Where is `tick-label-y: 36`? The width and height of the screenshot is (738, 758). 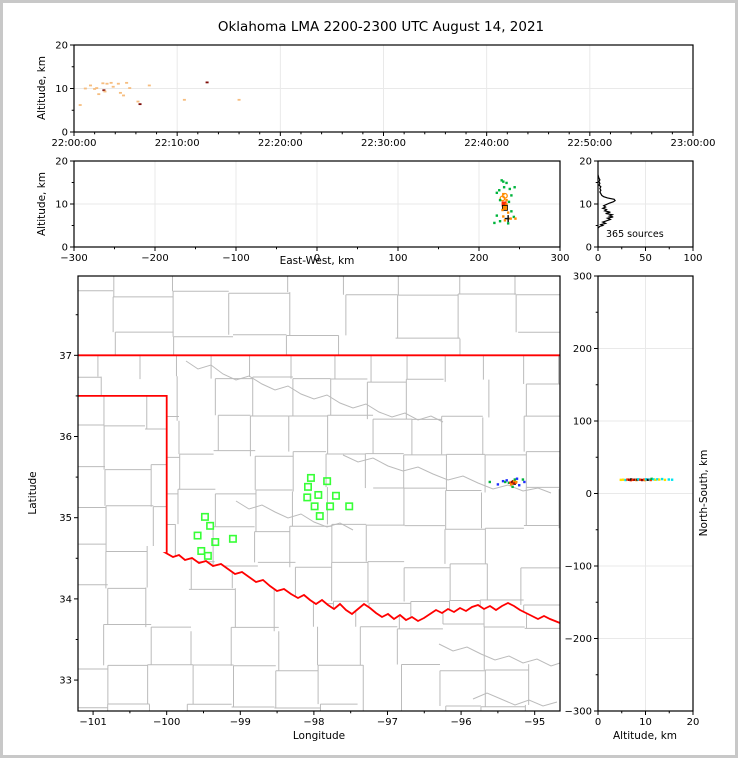
tick-label-y: 36 is located at coordinates (65, 437).